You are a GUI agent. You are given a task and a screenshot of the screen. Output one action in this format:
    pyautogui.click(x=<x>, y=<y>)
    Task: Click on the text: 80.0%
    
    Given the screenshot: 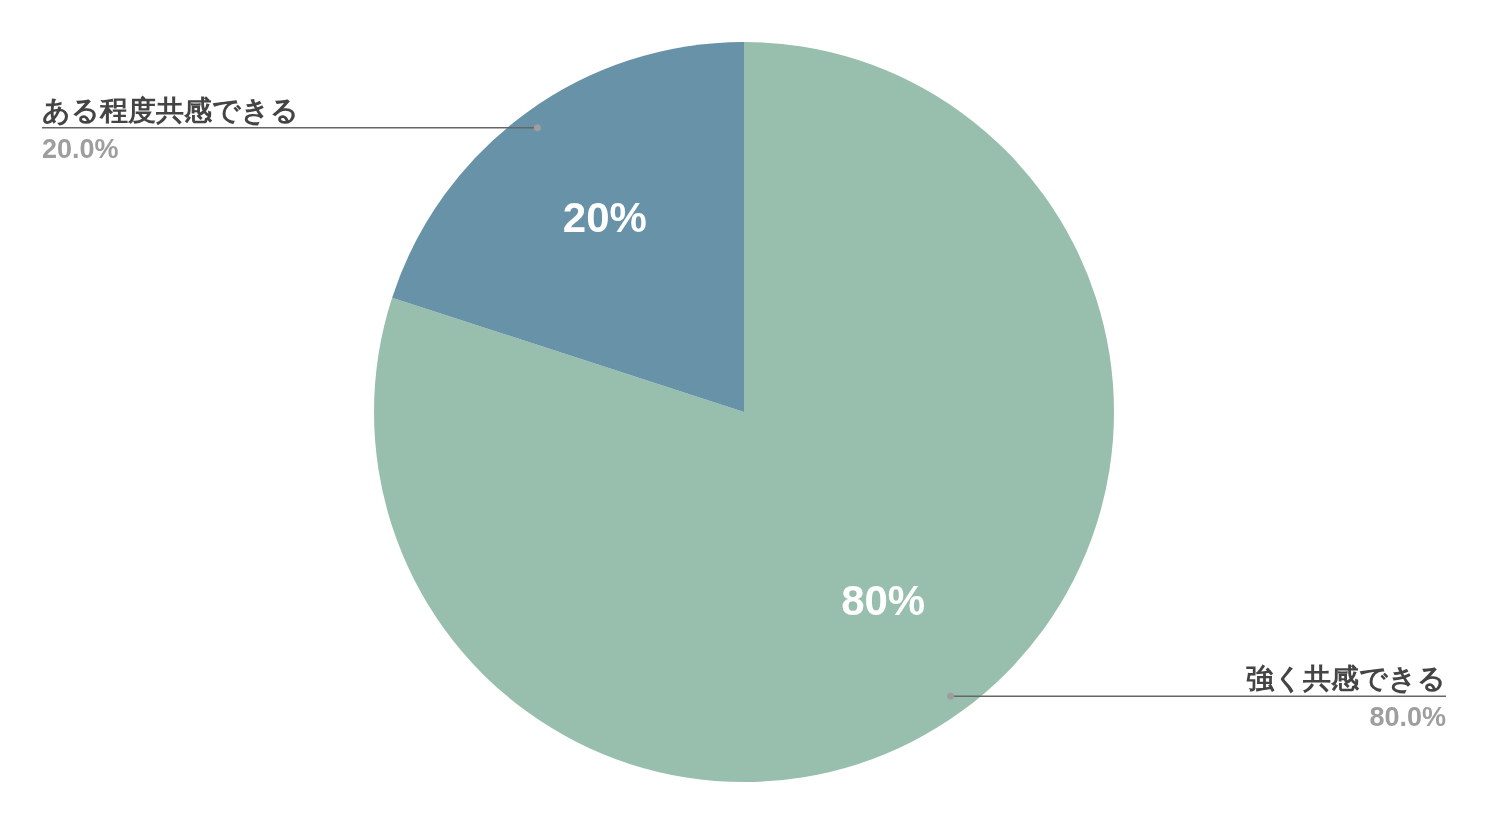 What is the action you would take?
    pyautogui.click(x=1407, y=717)
    